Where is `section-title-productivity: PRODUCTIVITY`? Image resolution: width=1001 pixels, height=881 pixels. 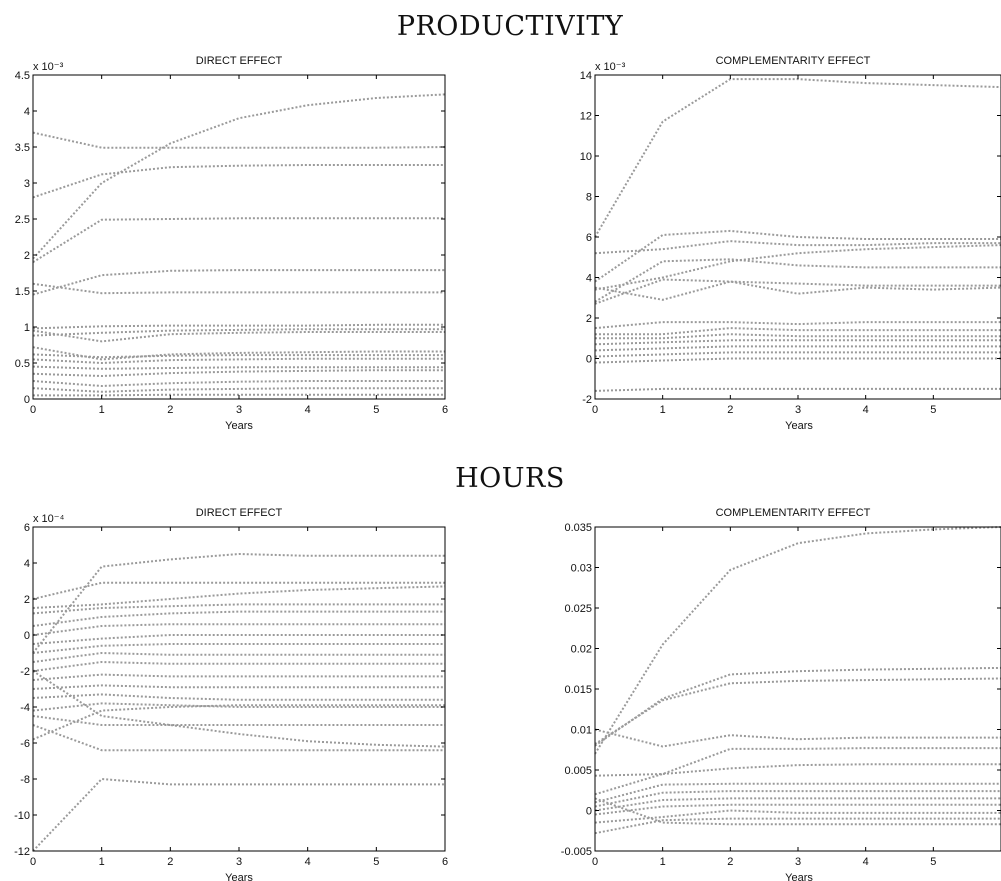
section-title-productivity: PRODUCTIVITY is located at coordinates (510, 26).